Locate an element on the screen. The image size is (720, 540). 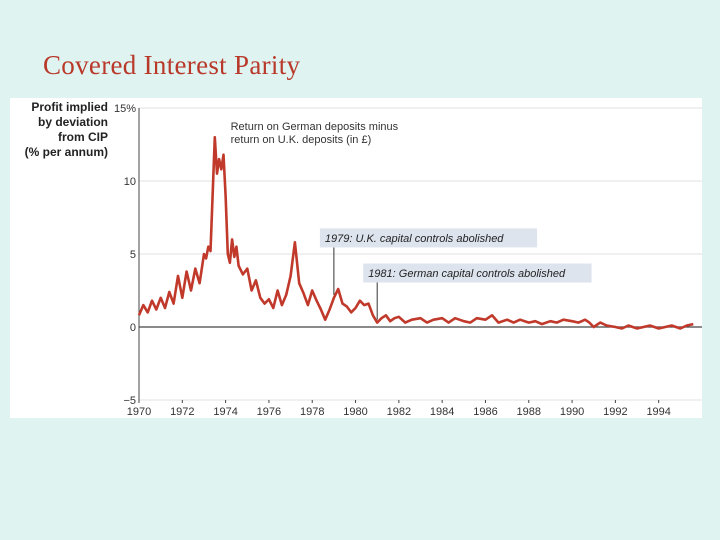
x-tick-label: 1994 is located at coordinates (658, 412).